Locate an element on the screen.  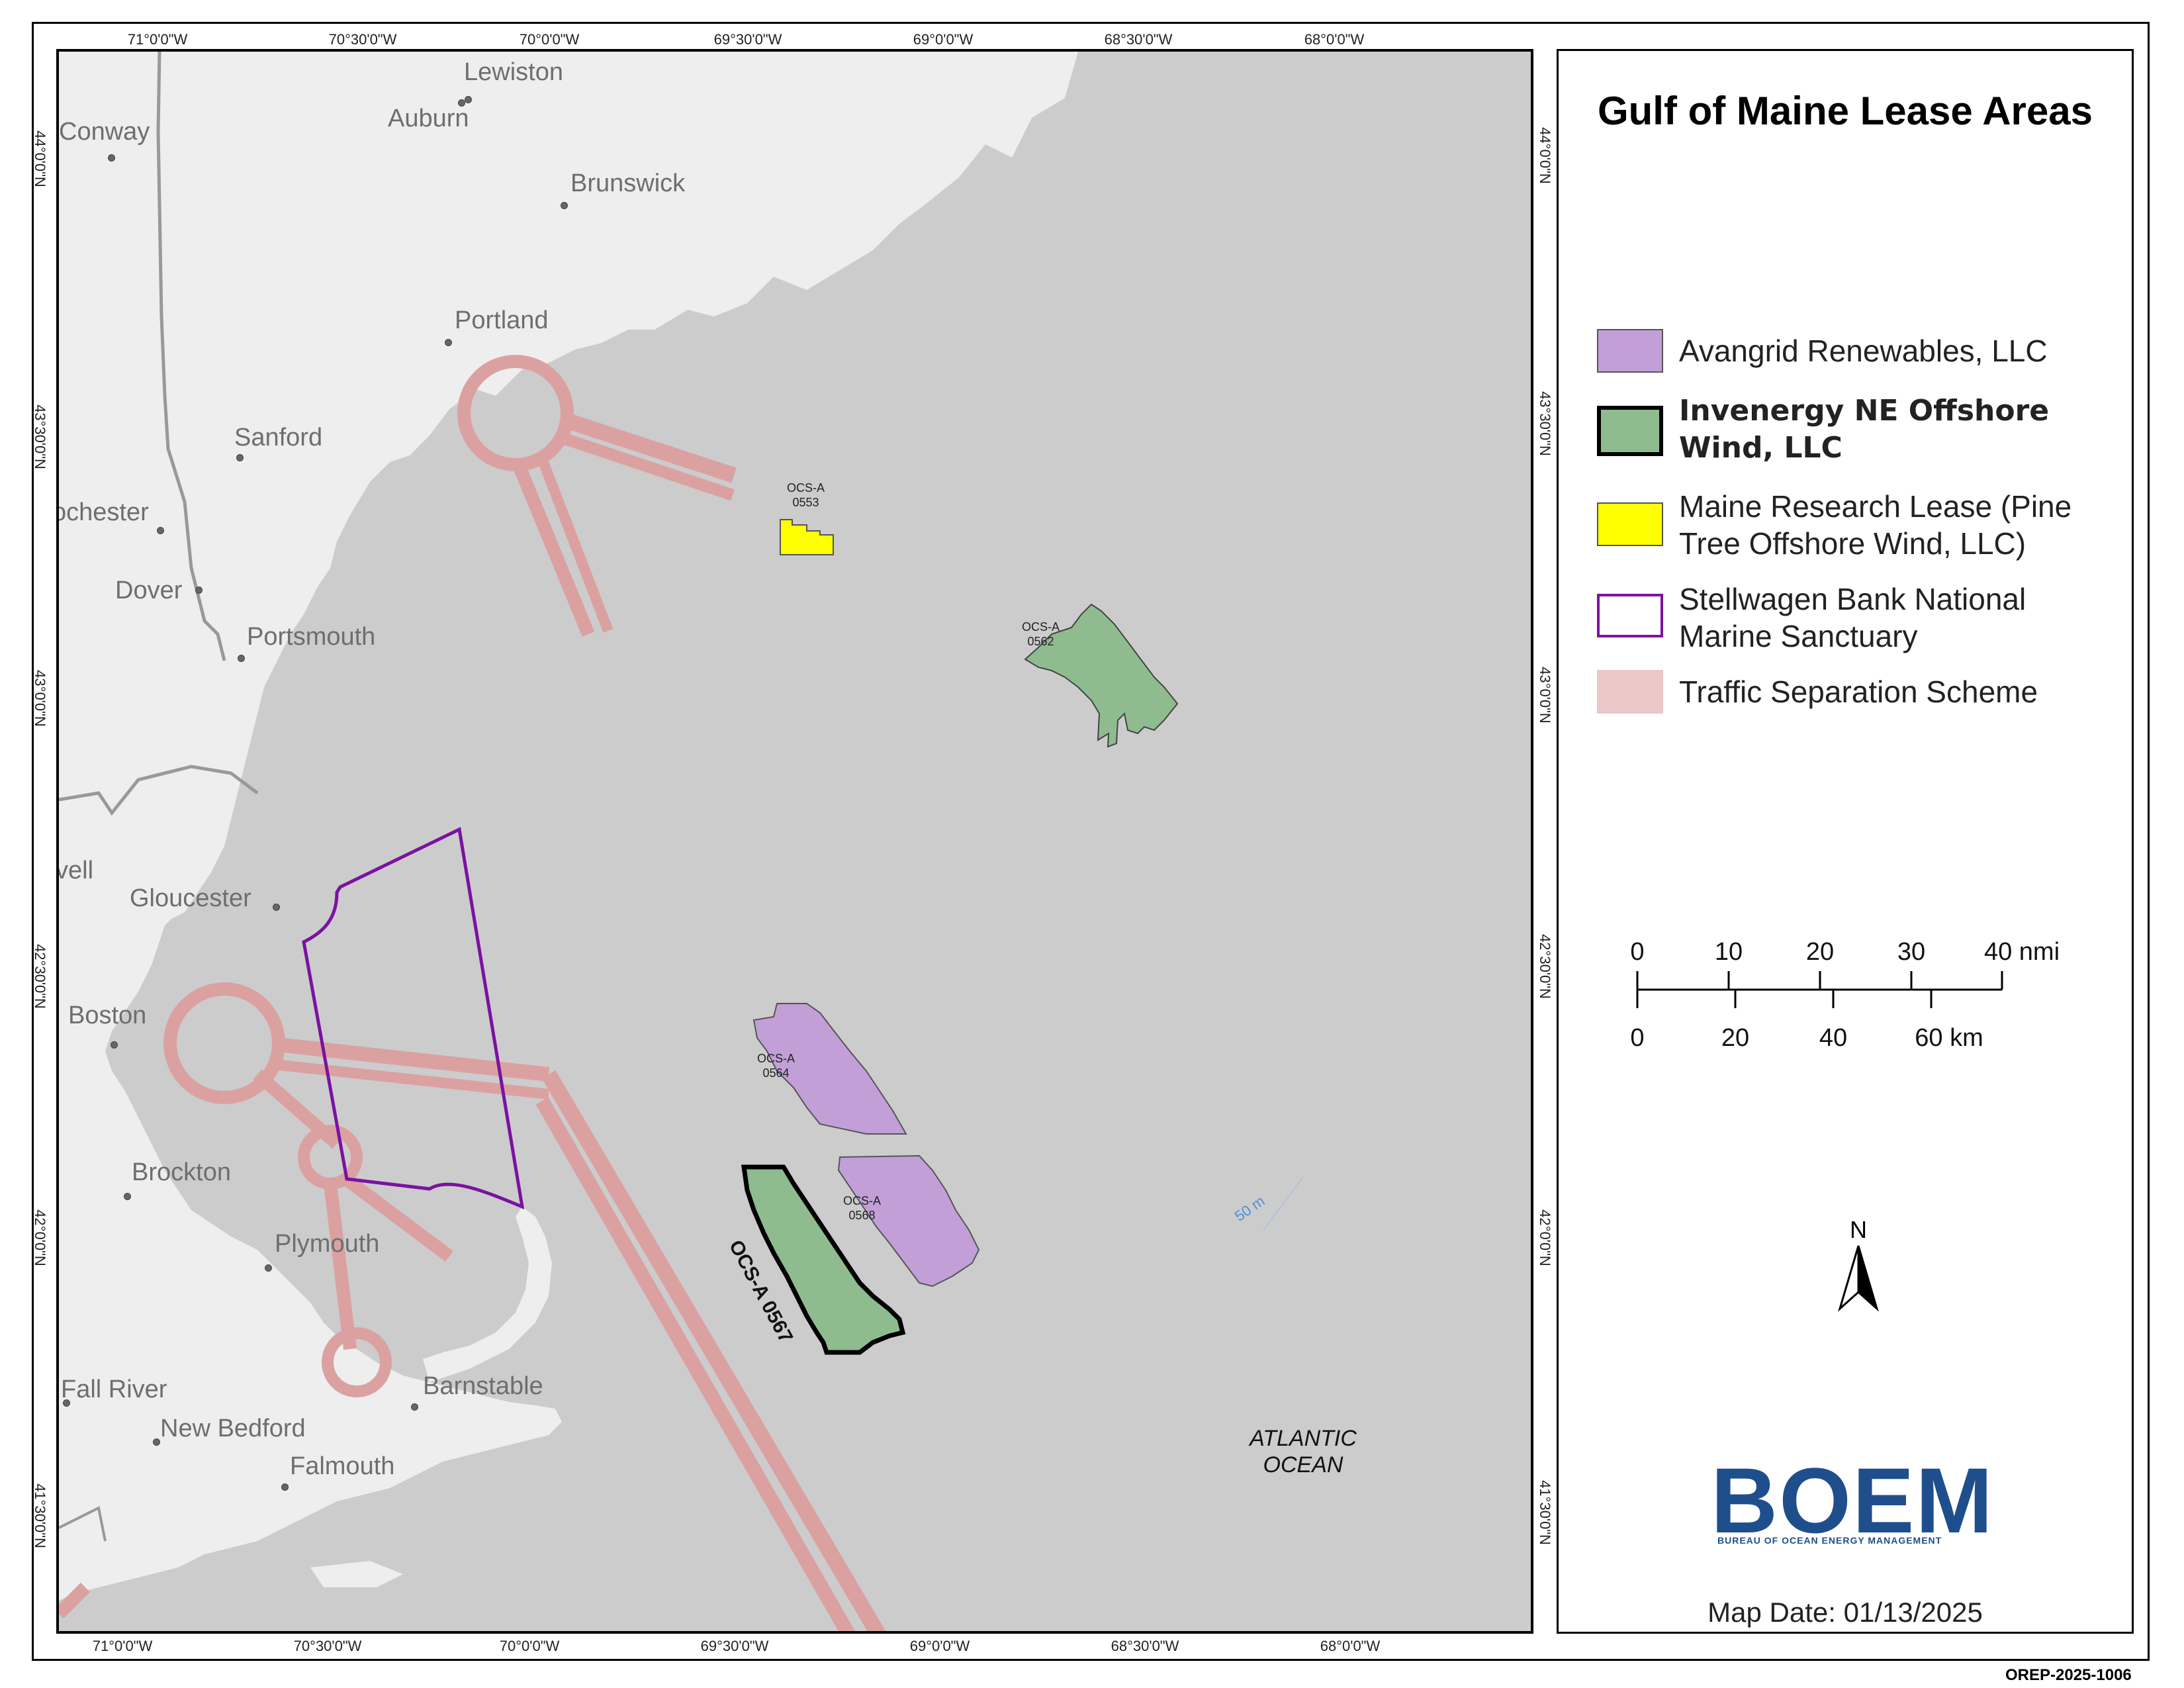
tick-bottom-4: 69°30'0"W is located at coordinates (734, 1646).